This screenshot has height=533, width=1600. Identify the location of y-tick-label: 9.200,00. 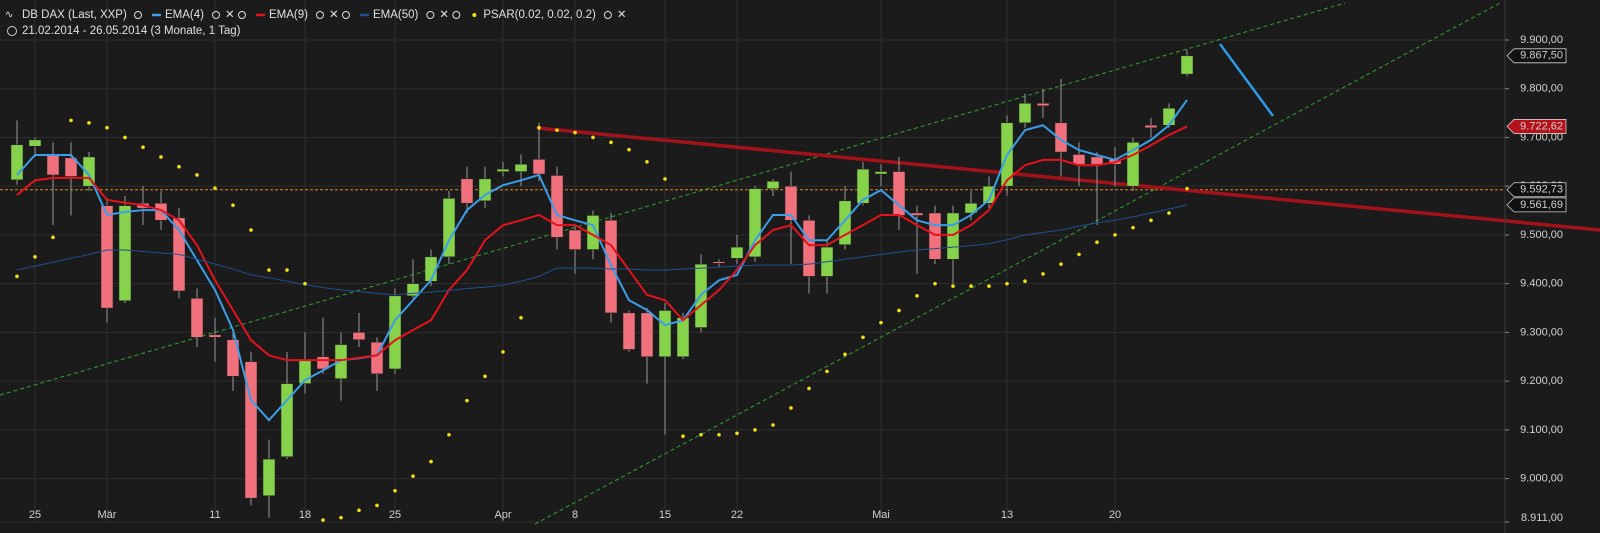
(1541, 381).